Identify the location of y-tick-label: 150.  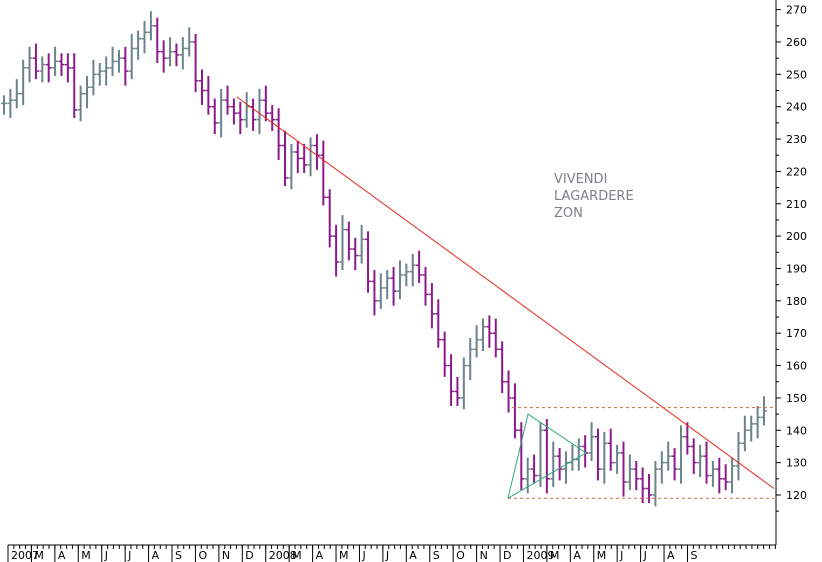
(796, 398).